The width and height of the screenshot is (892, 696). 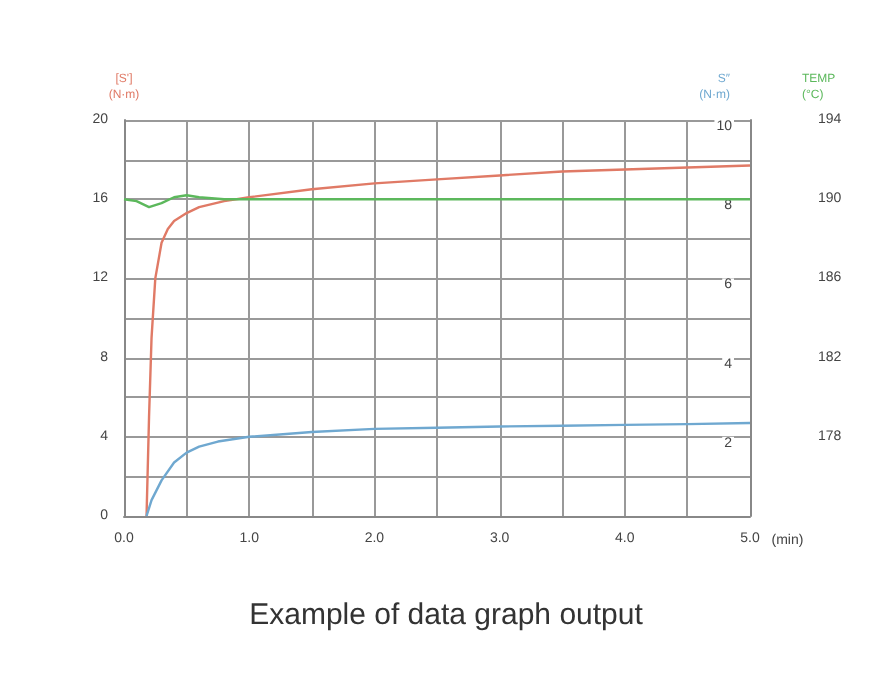 I want to click on text: Example of data graph output, so click(x=447, y=615).